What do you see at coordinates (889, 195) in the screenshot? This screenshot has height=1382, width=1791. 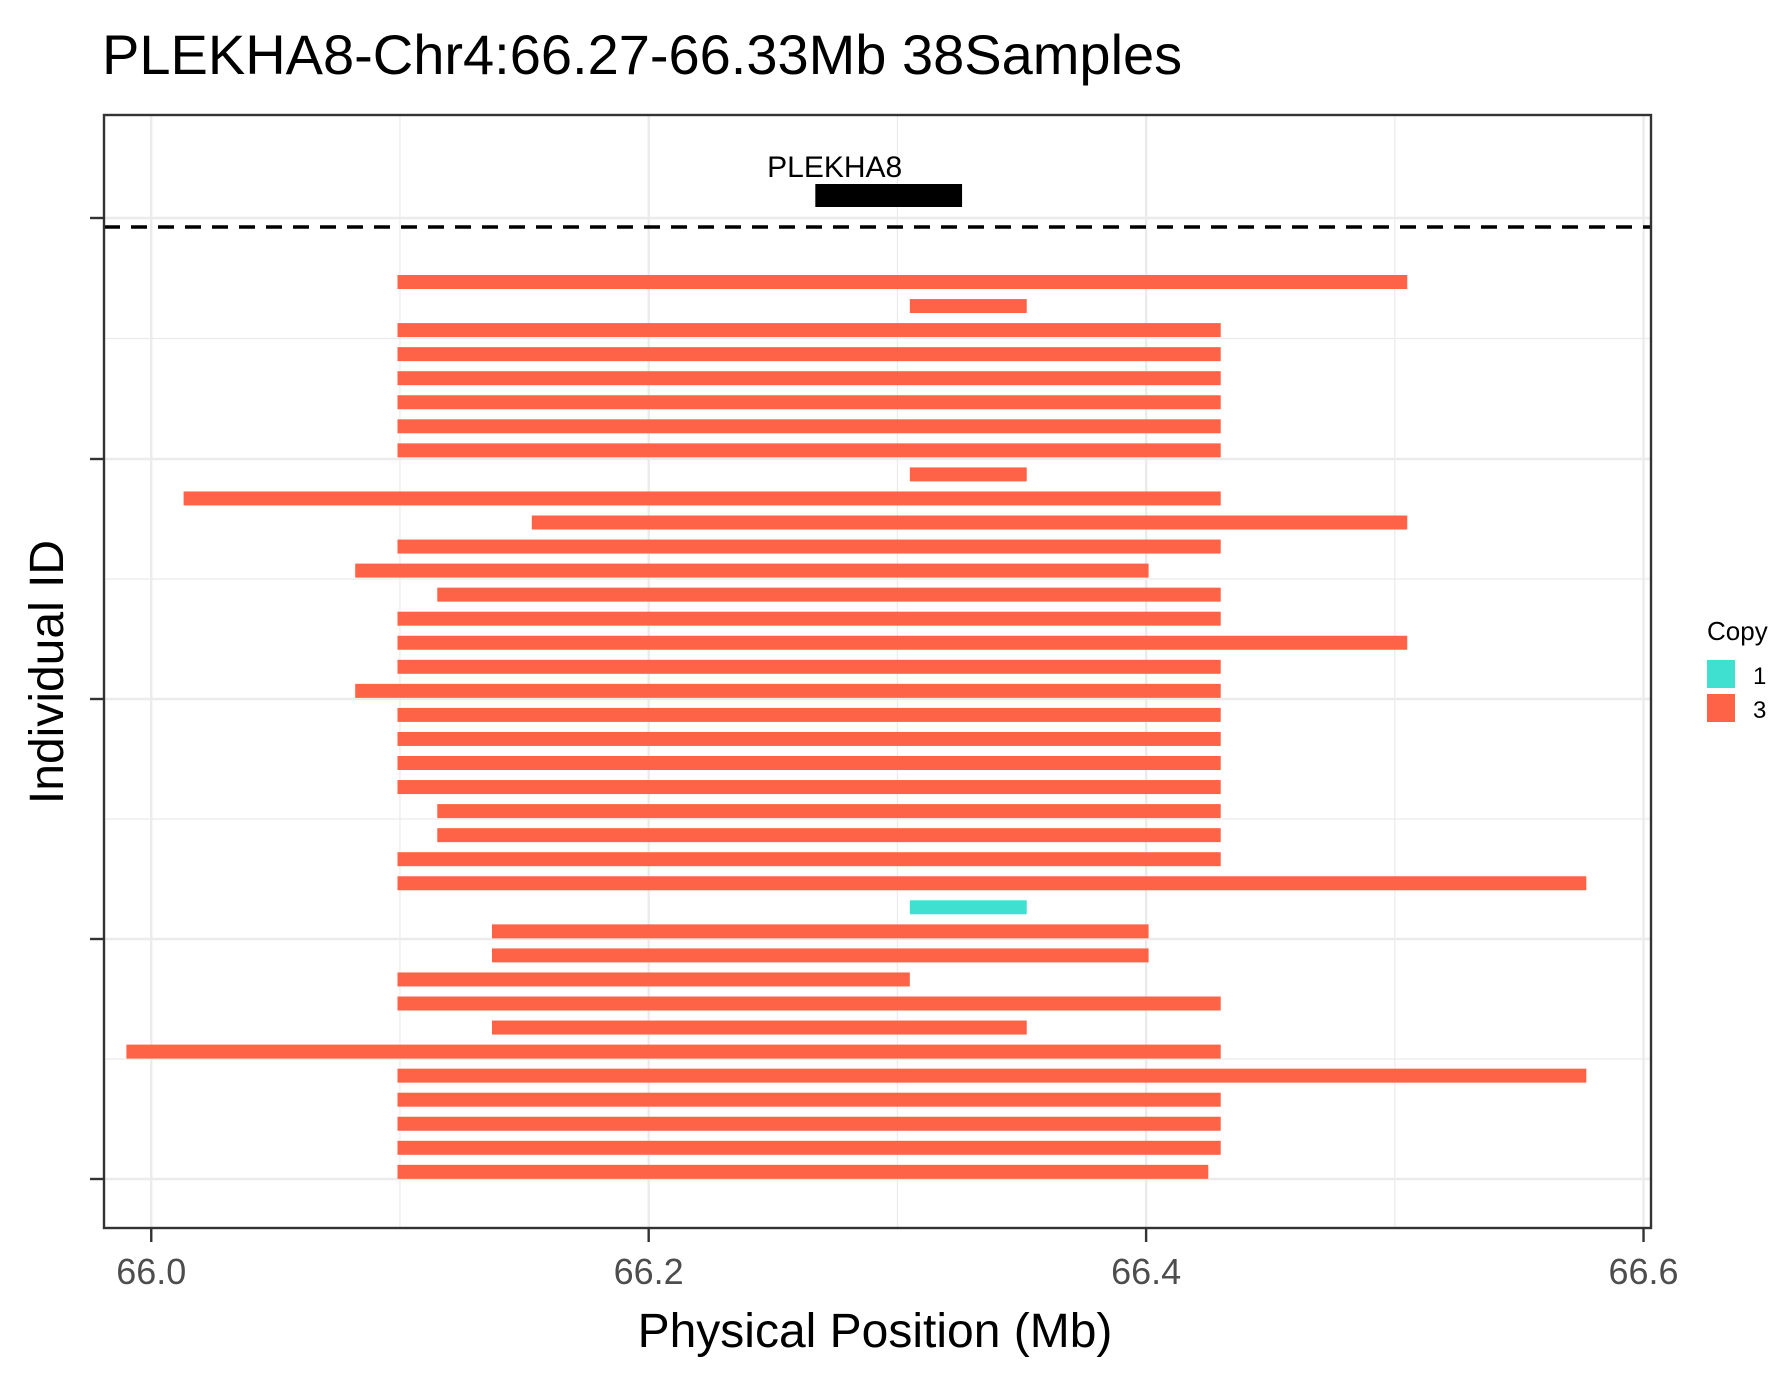 I see `gene-box` at bounding box center [889, 195].